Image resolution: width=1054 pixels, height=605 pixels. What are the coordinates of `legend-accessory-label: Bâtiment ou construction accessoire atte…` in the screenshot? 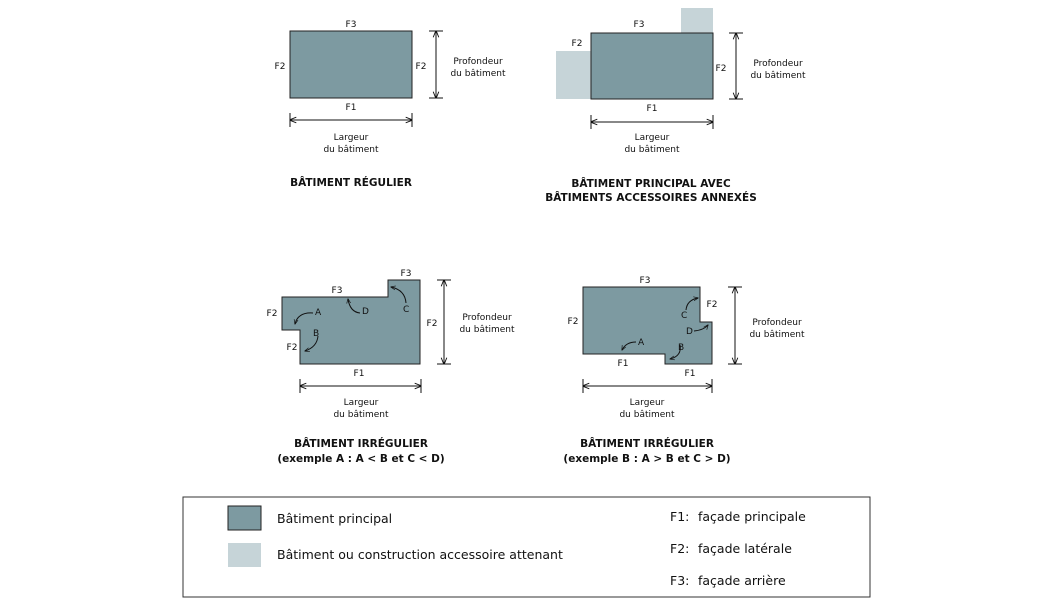 It's located at (420, 554).